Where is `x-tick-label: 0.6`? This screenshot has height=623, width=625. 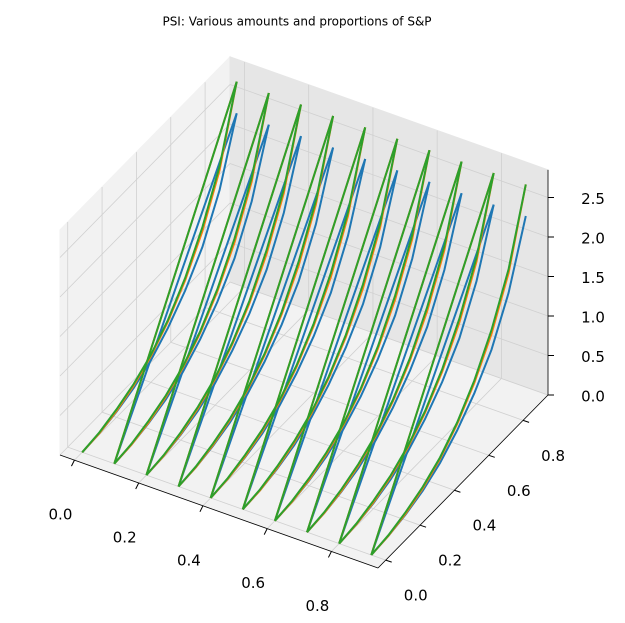
x-tick-label: 0.6 is located at coordinates (253, 583).